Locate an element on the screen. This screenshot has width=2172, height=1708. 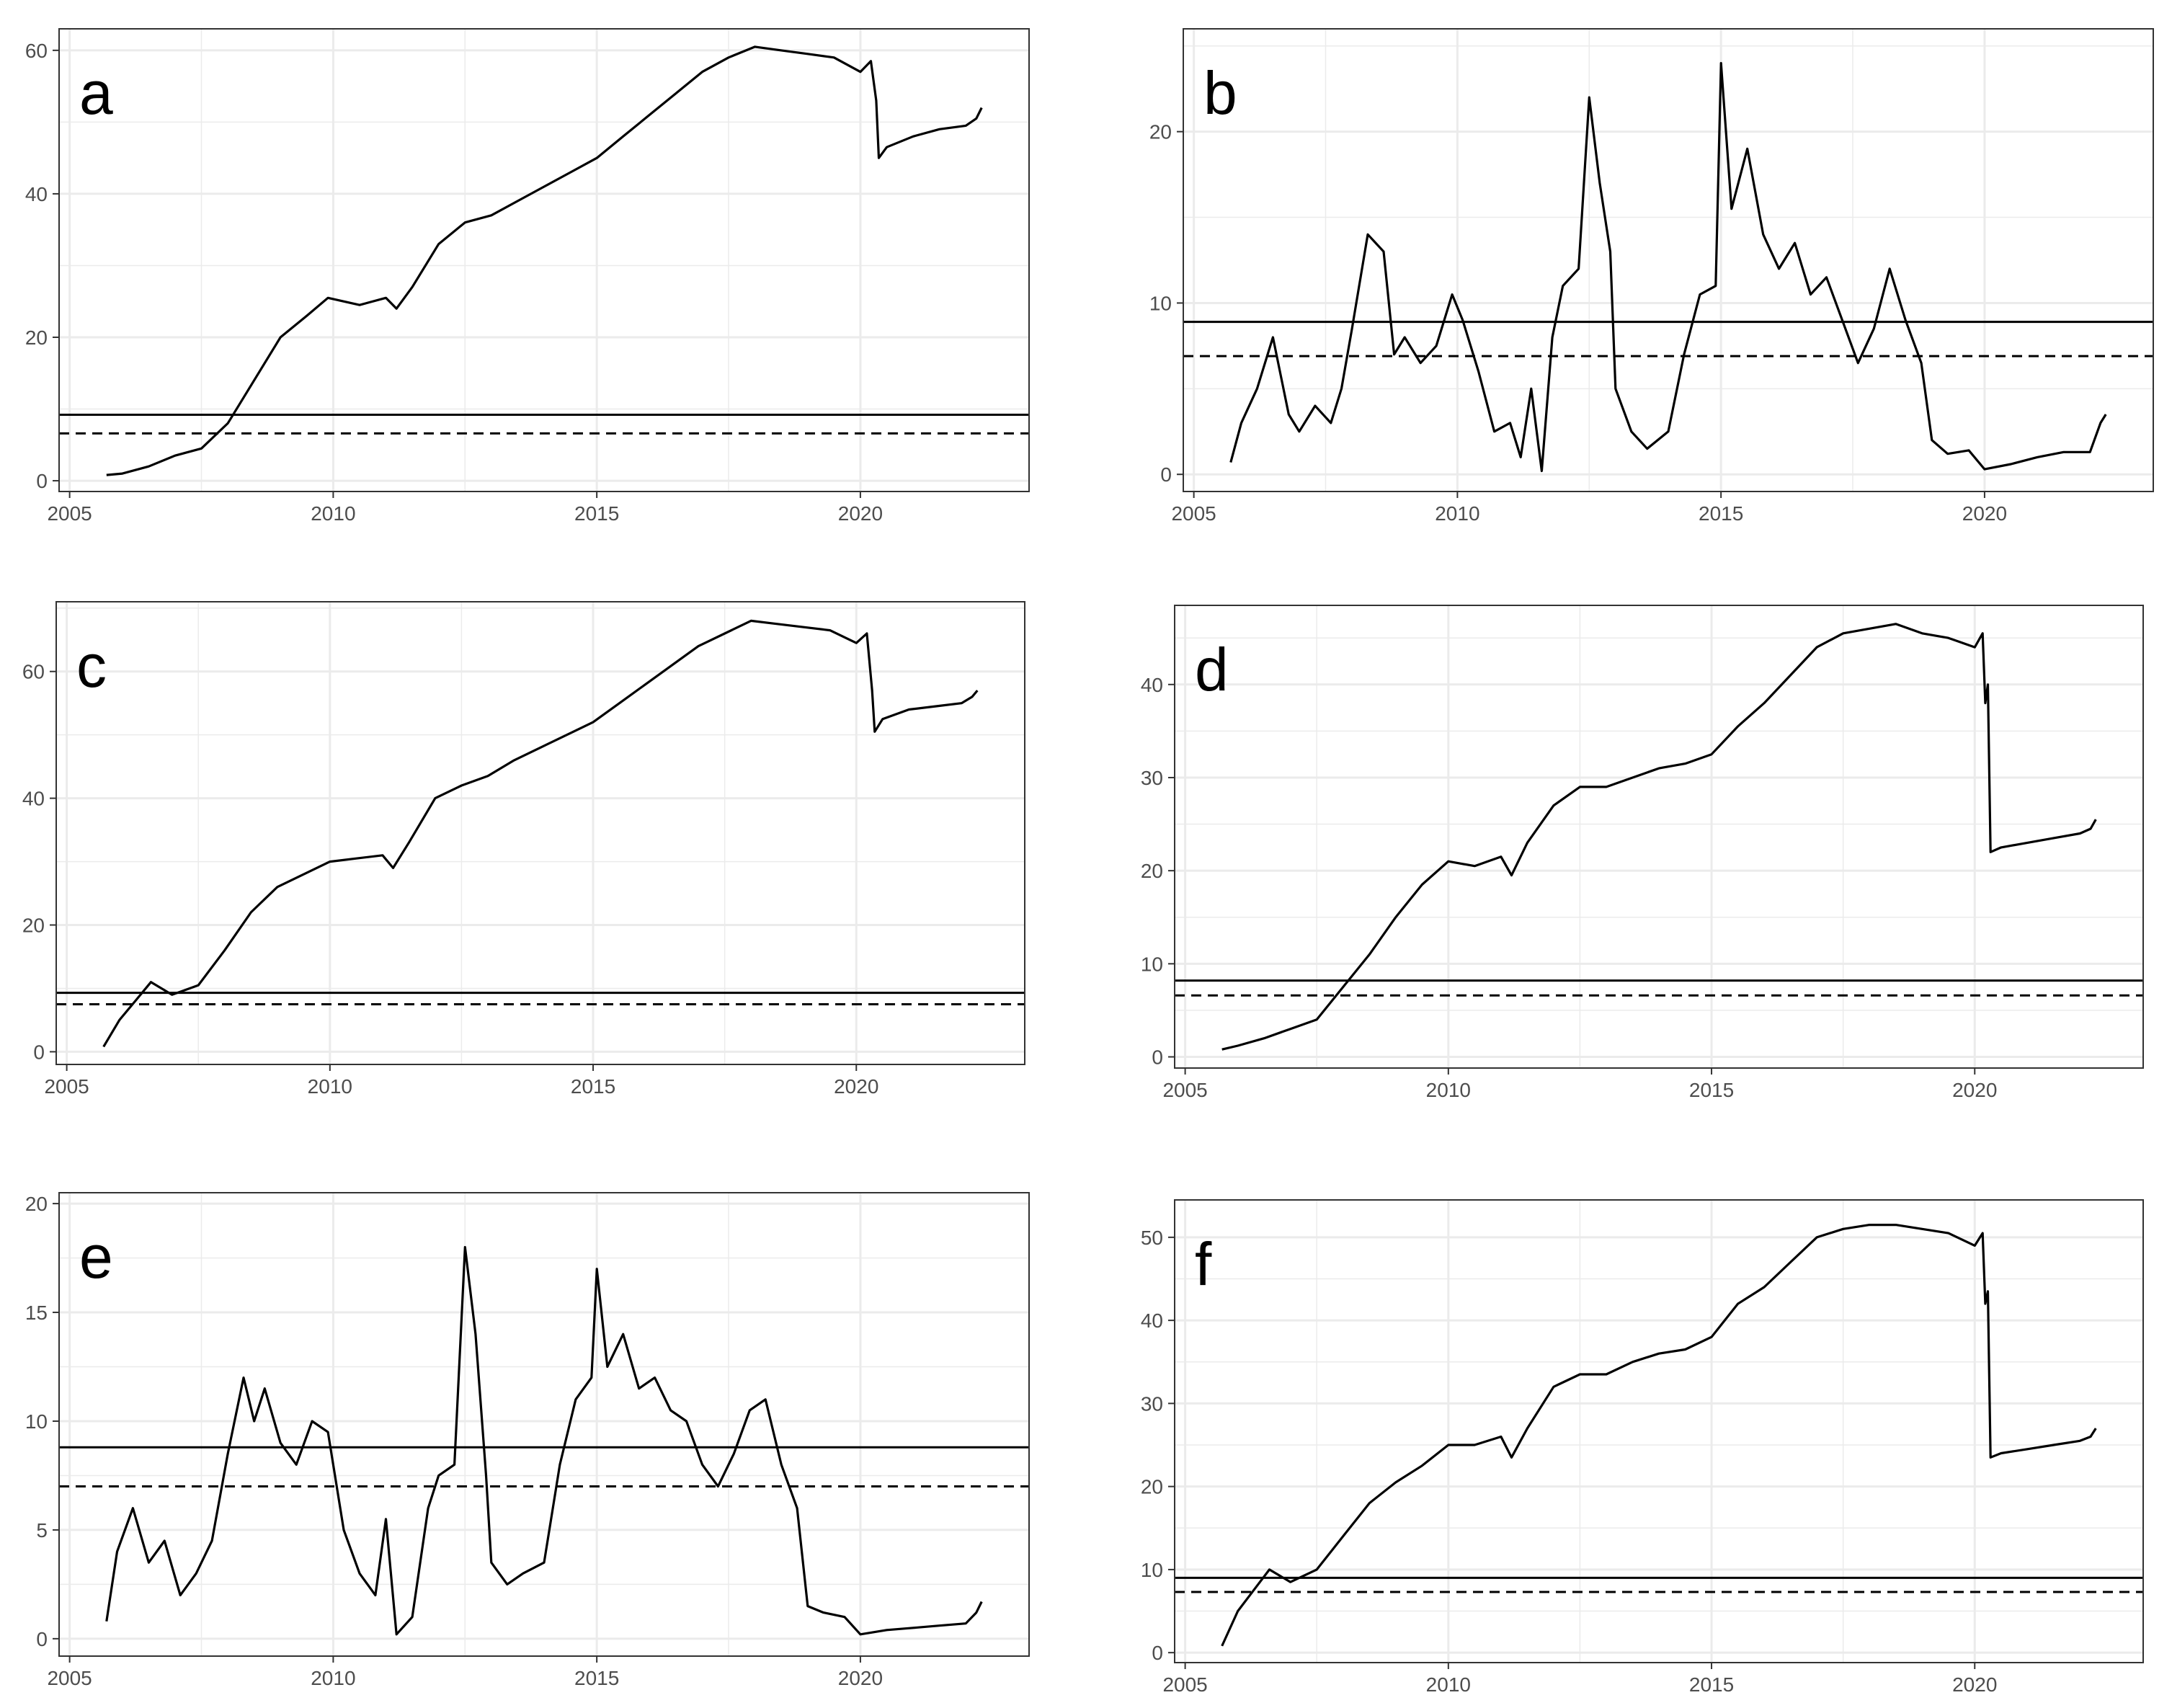
y-tick-label: 5 is located at coordinates (42, 1531).